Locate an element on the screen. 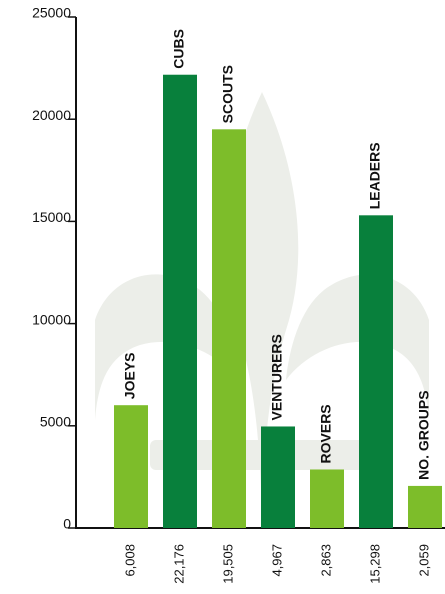 This screenshot has height=594, width=445. category-label: LEADERS is located at coordinates (375, 175).